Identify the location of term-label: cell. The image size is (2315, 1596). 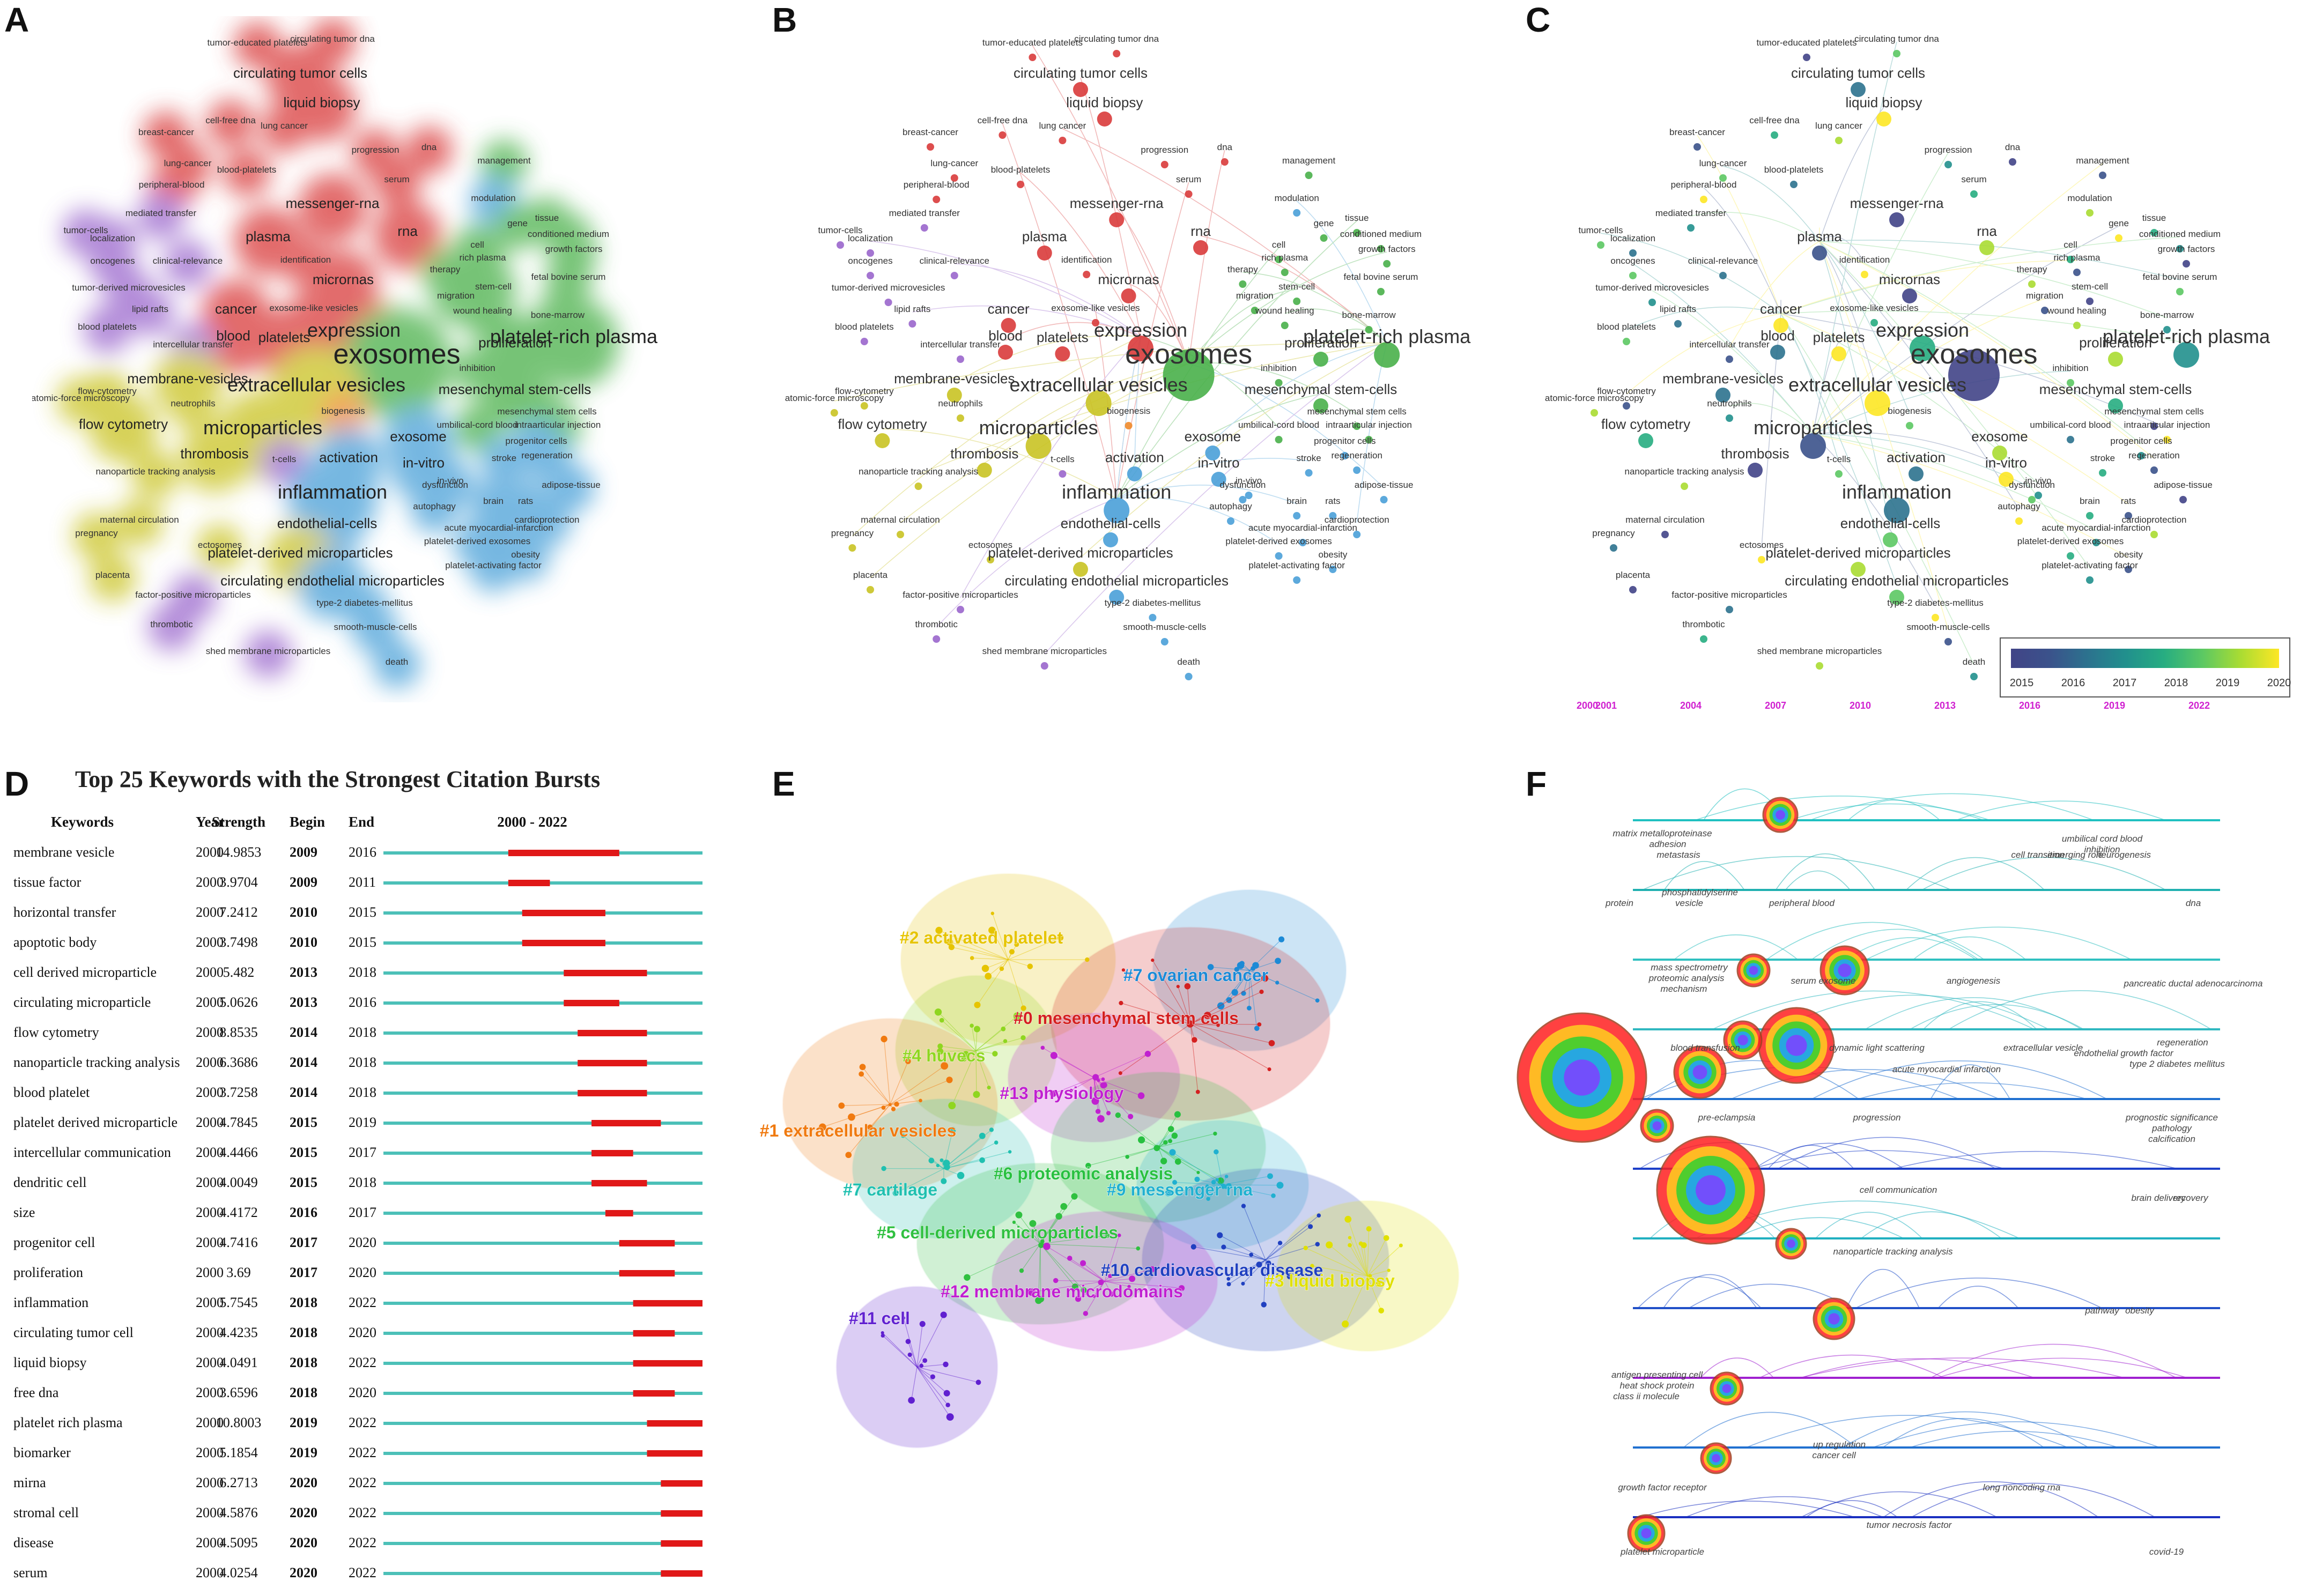
(1279, 245).